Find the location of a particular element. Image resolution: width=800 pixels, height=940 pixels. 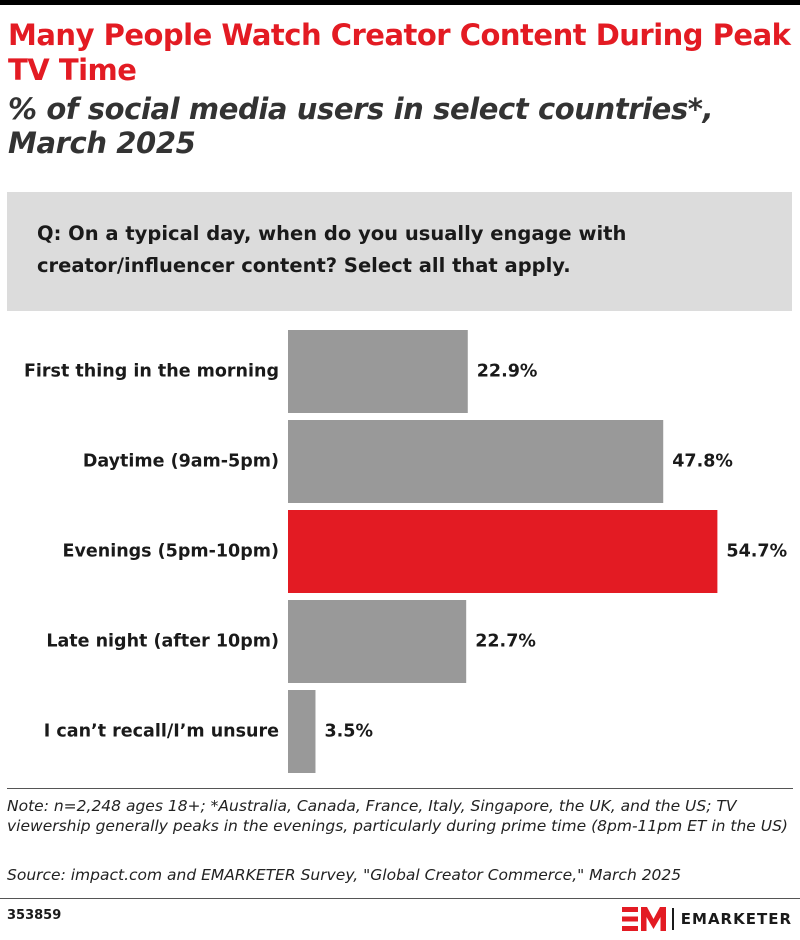

category-label: Evenings (5pm-10pm) is located at coordinates (171, 552).